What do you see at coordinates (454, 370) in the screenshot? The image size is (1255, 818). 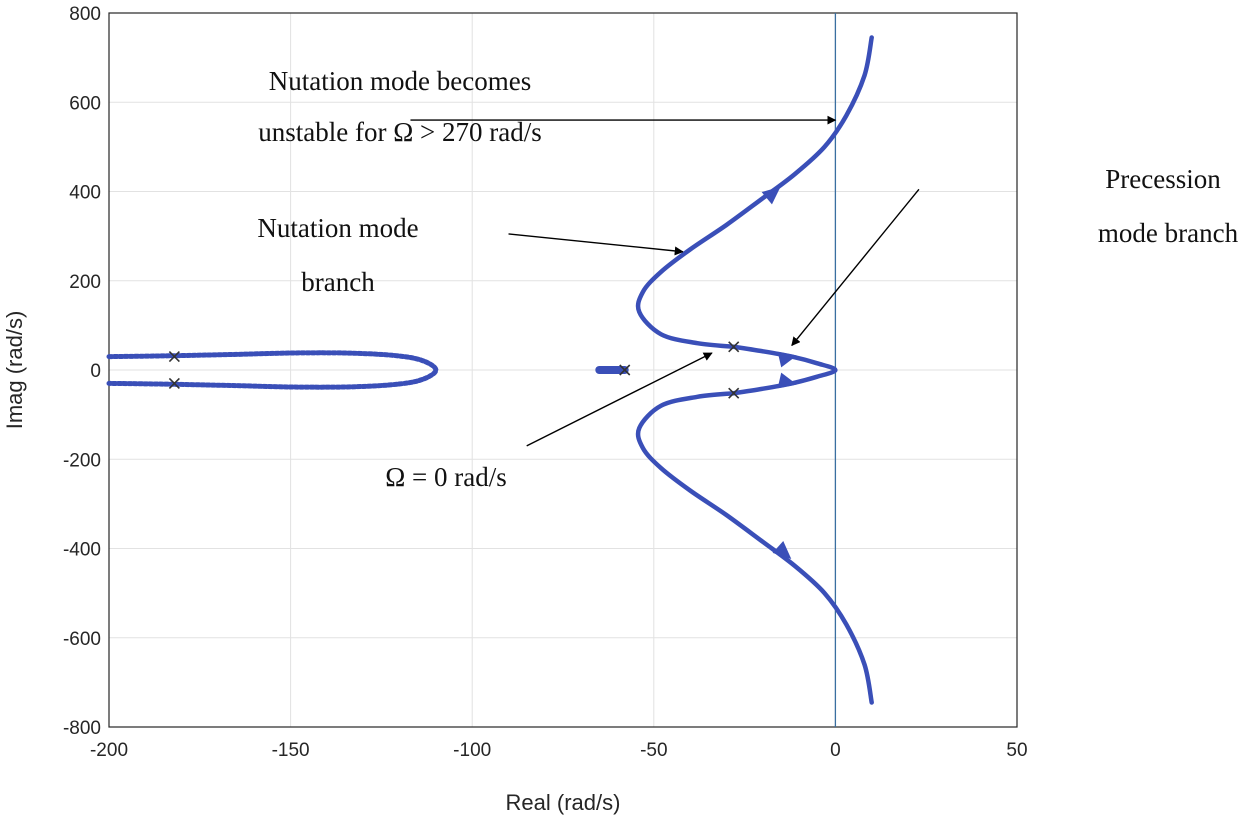 I see `pole-markers` at bounding box center [454, 370].